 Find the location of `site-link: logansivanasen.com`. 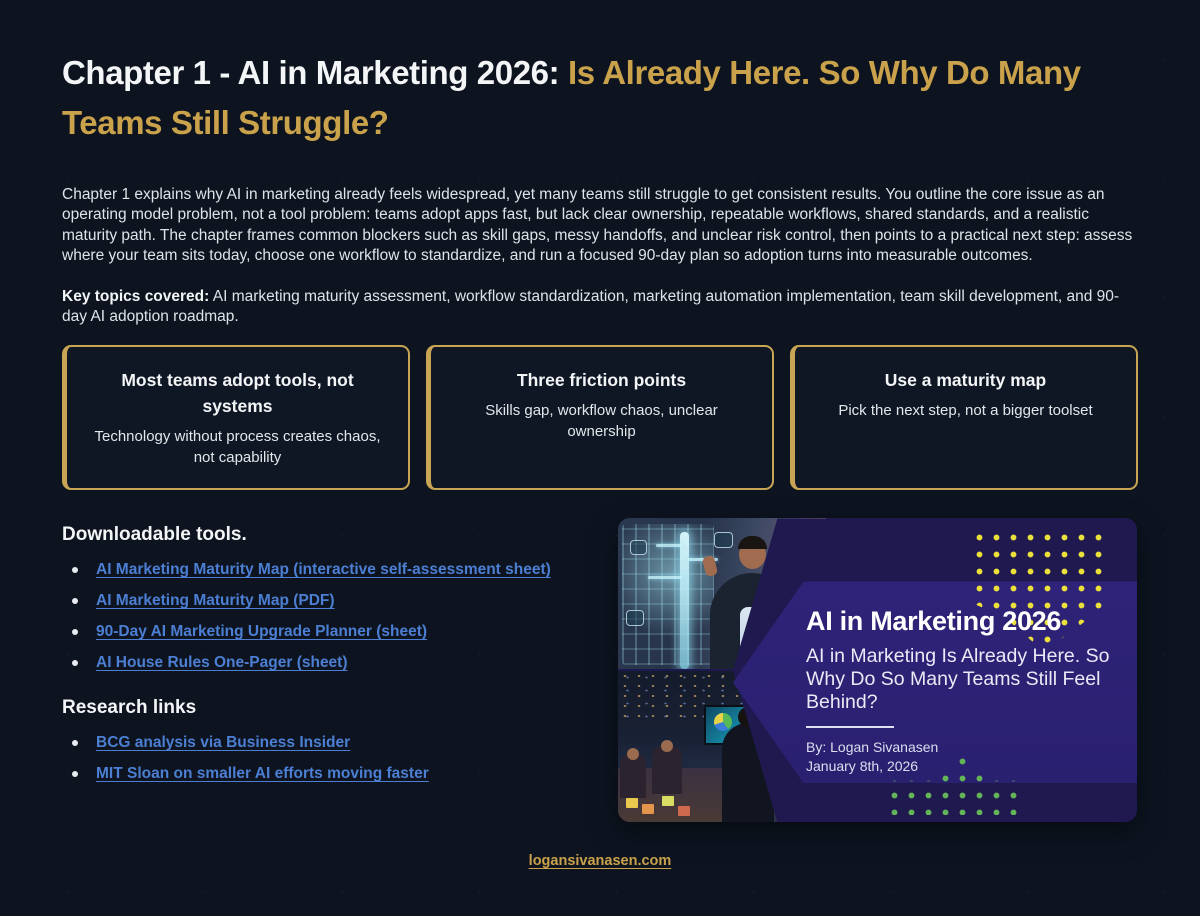

site-link: logansivanasen.com is located at coordinates (600, 861).